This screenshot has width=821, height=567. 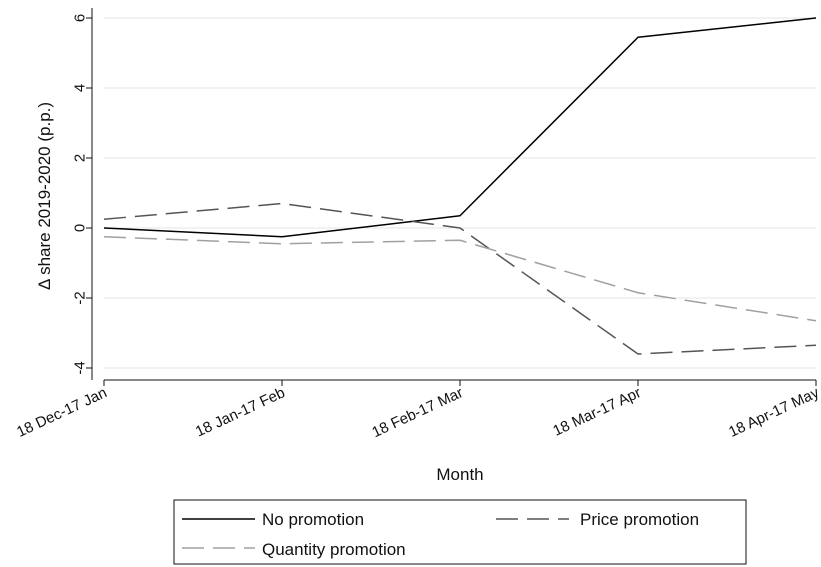 What do you see at coordinates (79, 228) in the screenshot?
I see `y-tick-label: 0` at bounding box center [79, 228].